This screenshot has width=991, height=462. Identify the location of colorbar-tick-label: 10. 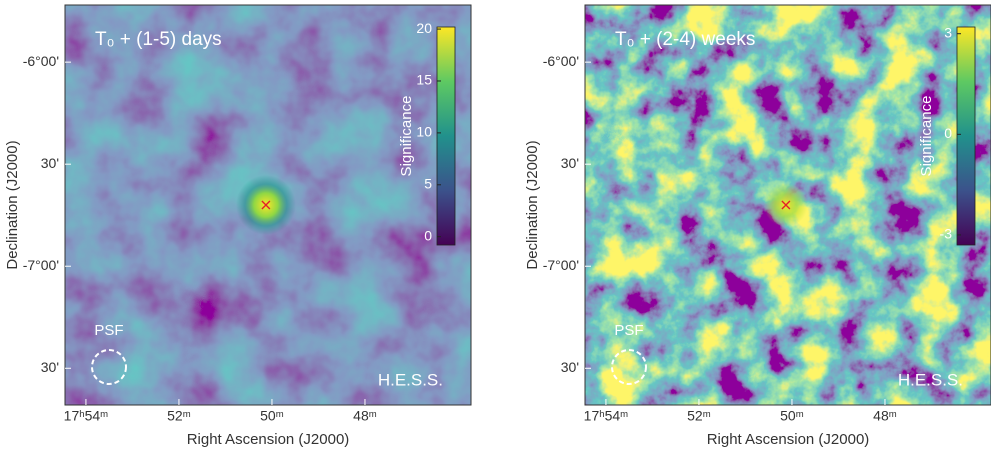
(424, 132).